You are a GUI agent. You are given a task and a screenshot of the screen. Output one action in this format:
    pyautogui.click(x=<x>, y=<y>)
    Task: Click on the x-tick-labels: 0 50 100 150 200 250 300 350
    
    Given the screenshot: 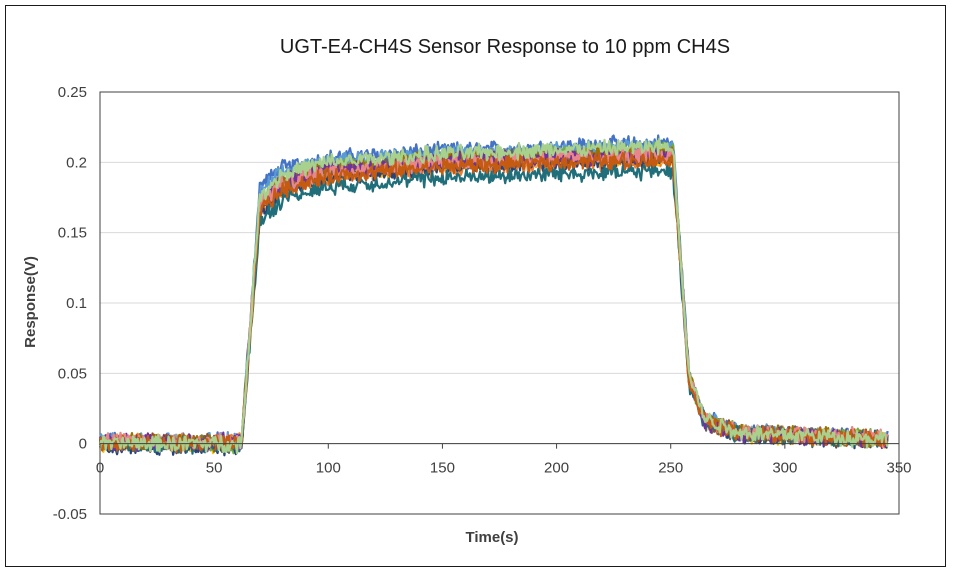 What is the action you would take?
    pyautogui.click(x=504, y=460)
    